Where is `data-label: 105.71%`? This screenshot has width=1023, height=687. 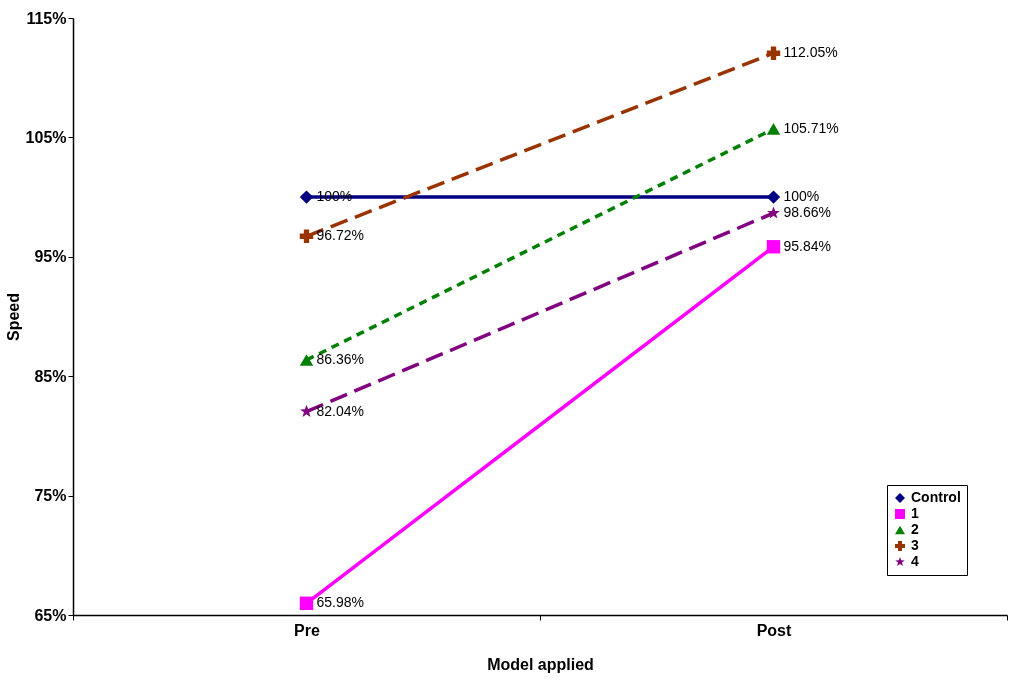 data-label: 105.71% is located at coordinates (811, 127).